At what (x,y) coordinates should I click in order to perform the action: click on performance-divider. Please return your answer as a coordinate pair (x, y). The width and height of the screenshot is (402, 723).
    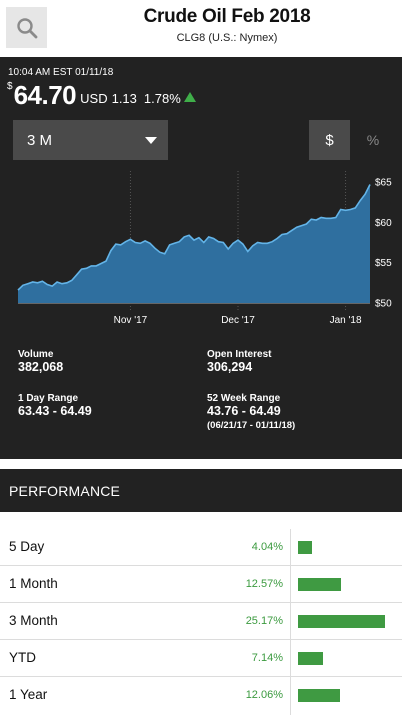
    Looking at the image, I should click on (290, 622).